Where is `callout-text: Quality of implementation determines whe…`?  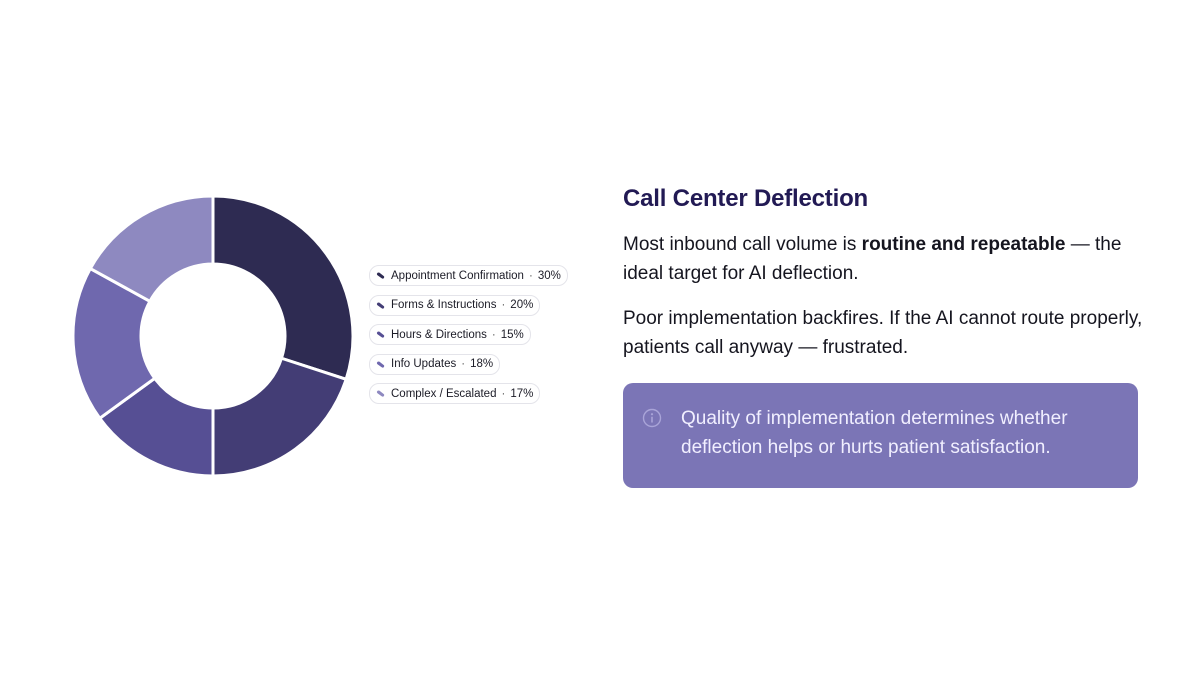 callout-text: Quality of implementation determines whe… is located at coordinates (874, 433).